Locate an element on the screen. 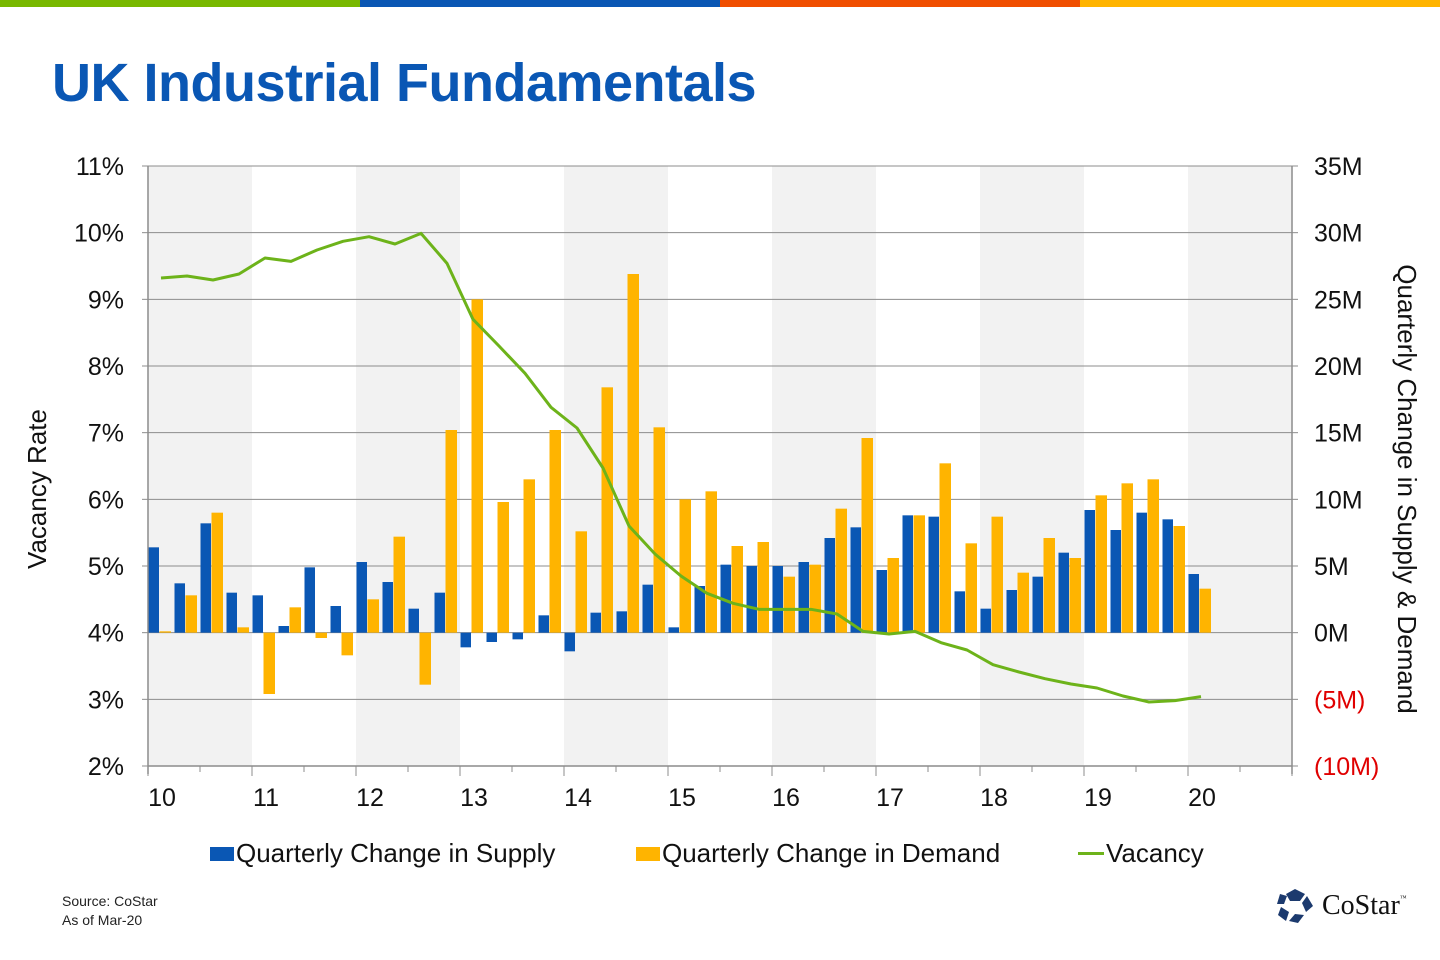  y-tick-label-right: 5M is located at coordinates (1331, 567).